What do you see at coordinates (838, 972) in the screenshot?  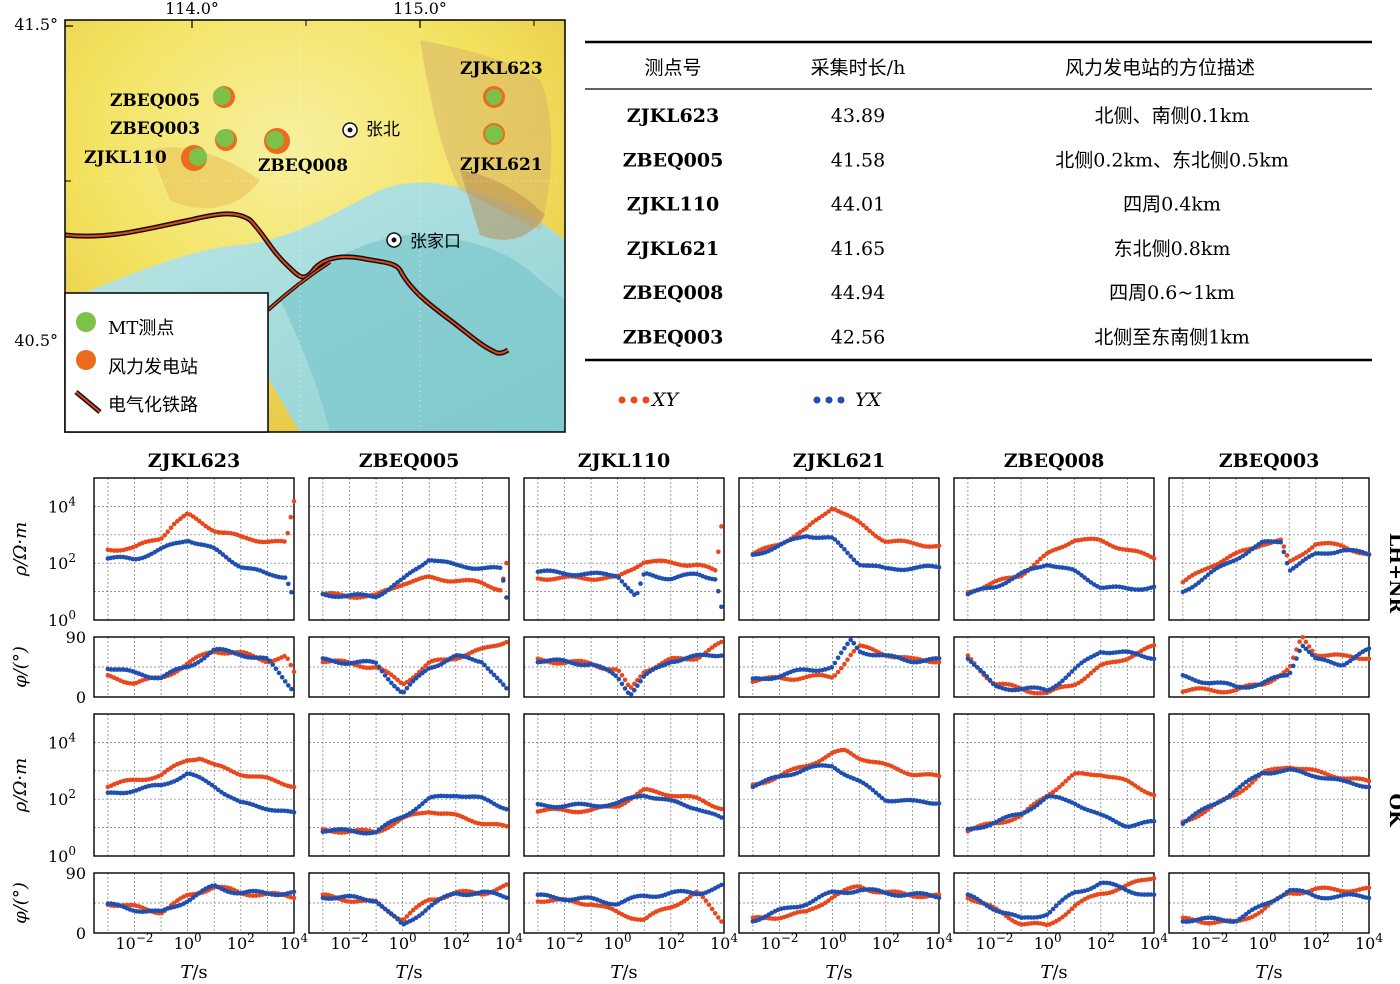 I see `x-axis-label: T/s` at bounding box center [838, 972].